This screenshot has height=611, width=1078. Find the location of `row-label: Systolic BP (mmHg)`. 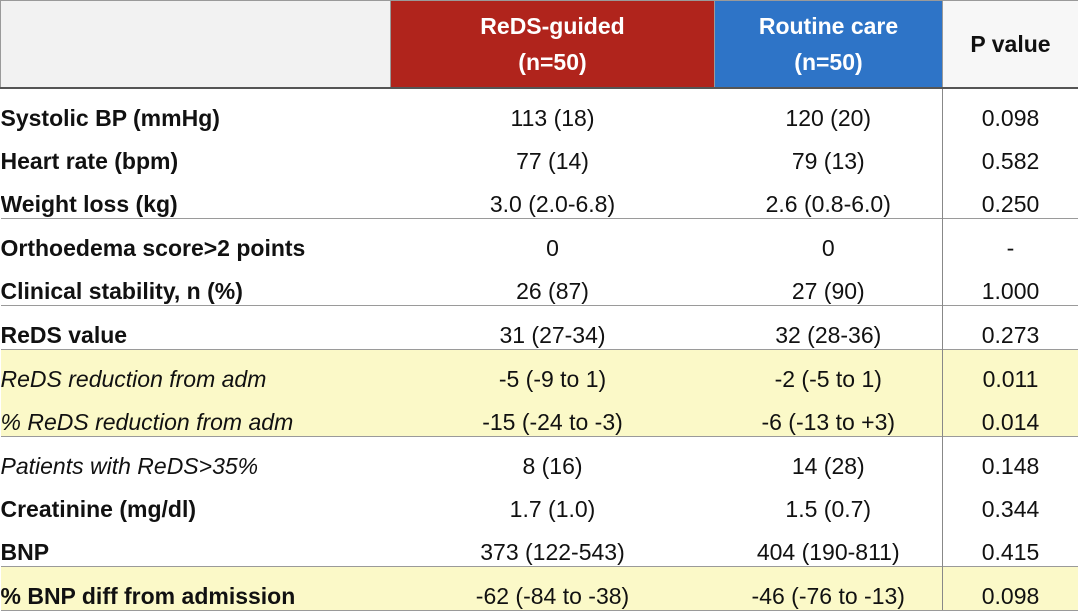

row-label: Systolic BP (mmHg) is located at coordinates (196, 110).